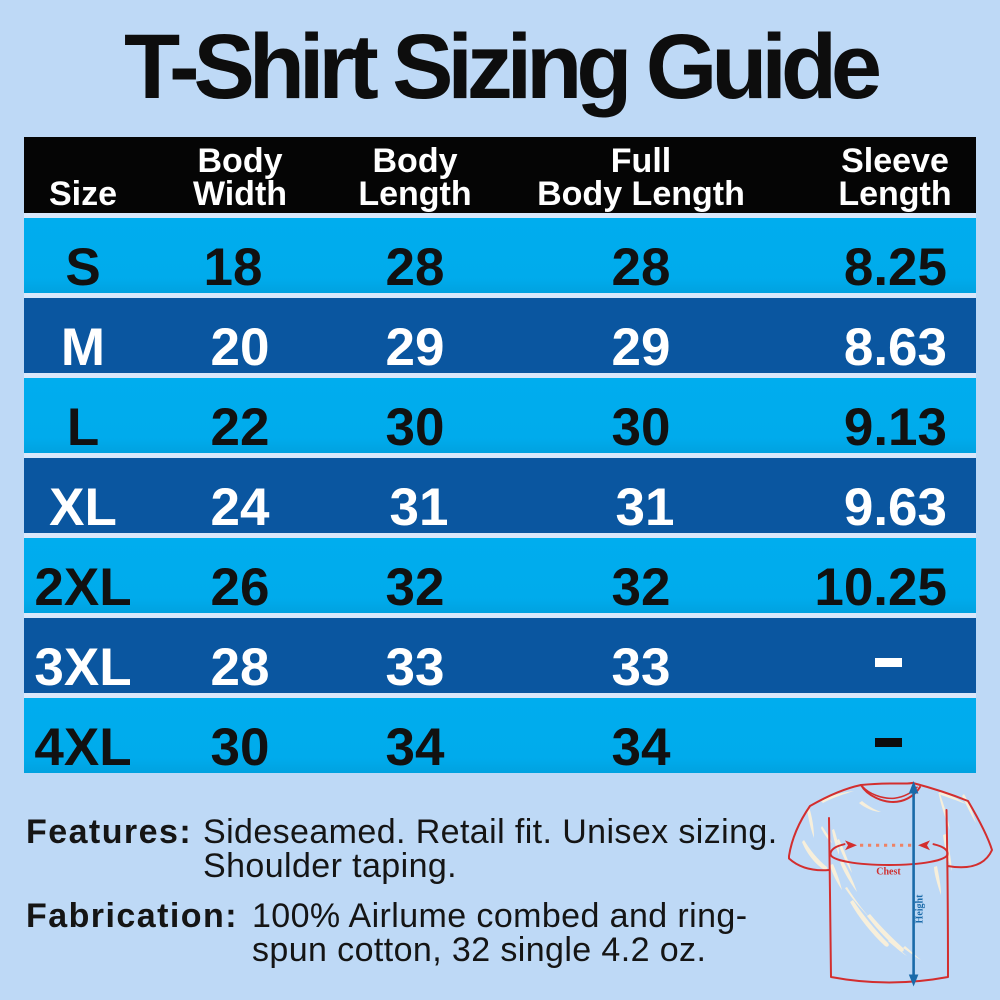 Image resolution: width=1000 pixels, height=1000 pixels. Describe the element at coordinates (920, 909) in the screenshot. I see `svg-text: Height` at that location.